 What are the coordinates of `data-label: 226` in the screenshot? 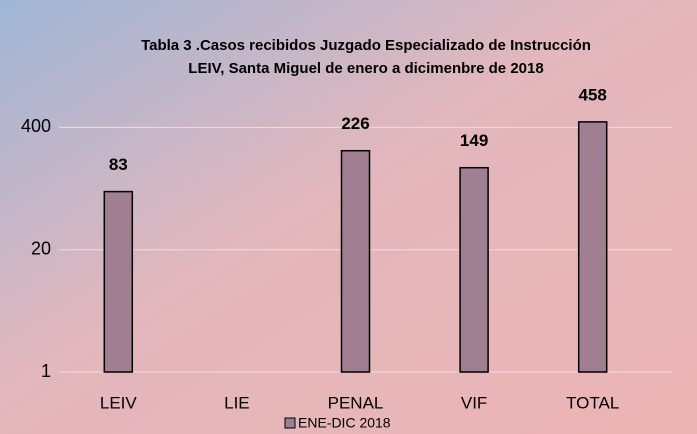 It's located at (355, 123).